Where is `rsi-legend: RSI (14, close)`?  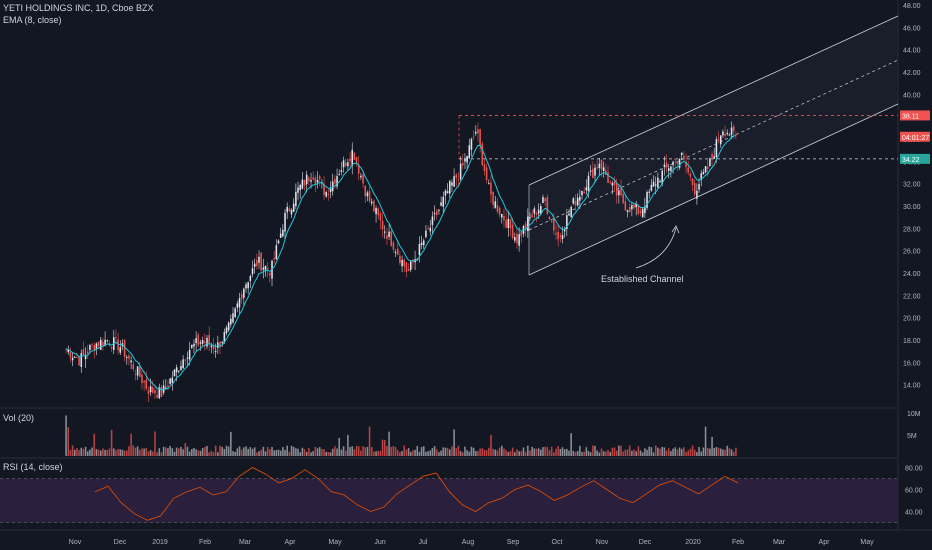
rsi-legend: RSI (14, close) is located at coordinates (33, 467).